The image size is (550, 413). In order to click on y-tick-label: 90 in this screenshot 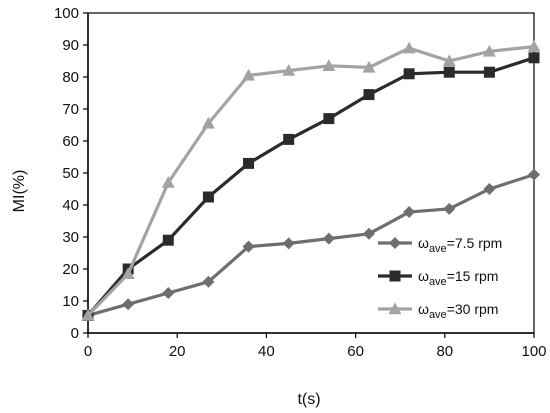, I will do `click(70, 45)`.